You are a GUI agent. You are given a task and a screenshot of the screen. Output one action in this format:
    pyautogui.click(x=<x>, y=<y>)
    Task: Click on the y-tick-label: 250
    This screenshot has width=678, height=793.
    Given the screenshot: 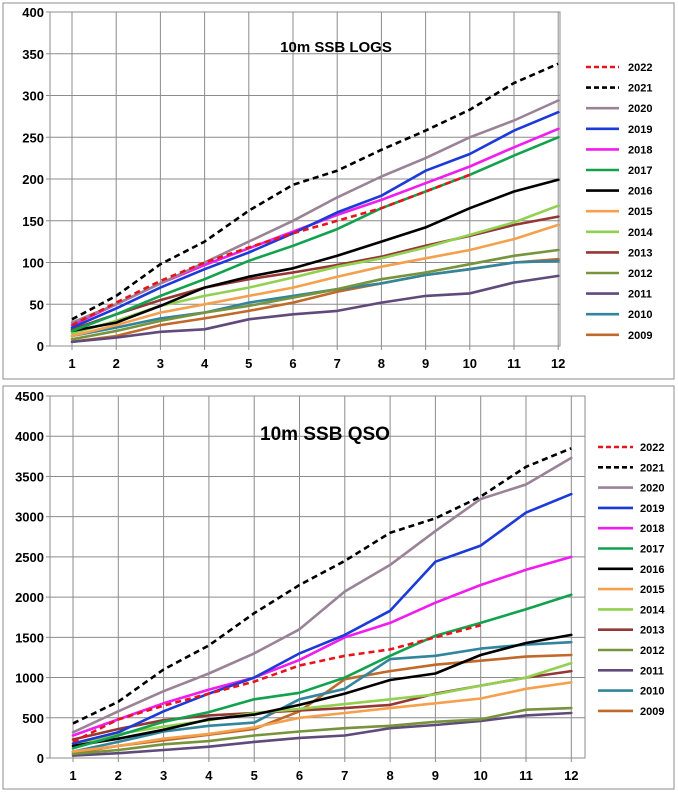 What is the action you would take?
    pyautogui.click(x=33, y=137)
    